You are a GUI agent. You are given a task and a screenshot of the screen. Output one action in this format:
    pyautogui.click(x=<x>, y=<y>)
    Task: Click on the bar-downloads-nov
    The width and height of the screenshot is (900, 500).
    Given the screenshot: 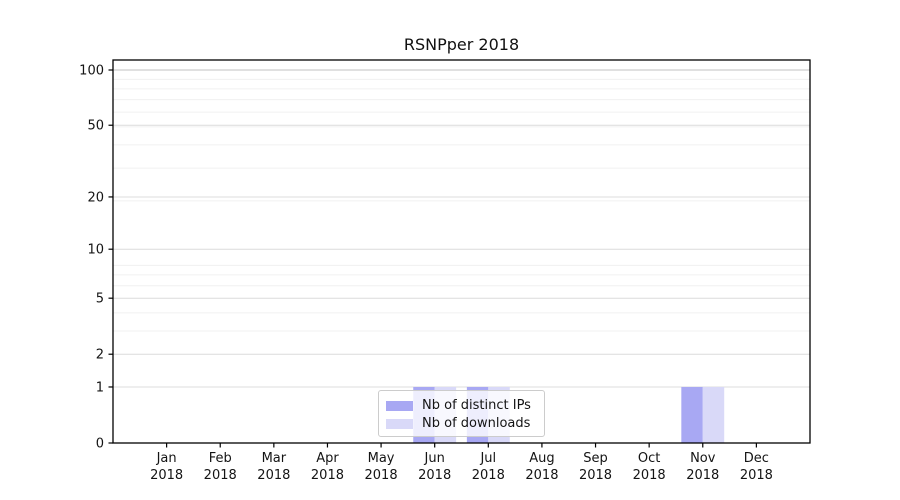 What is the action you would take?
    pyautogui.click(x=713, y=414)
    